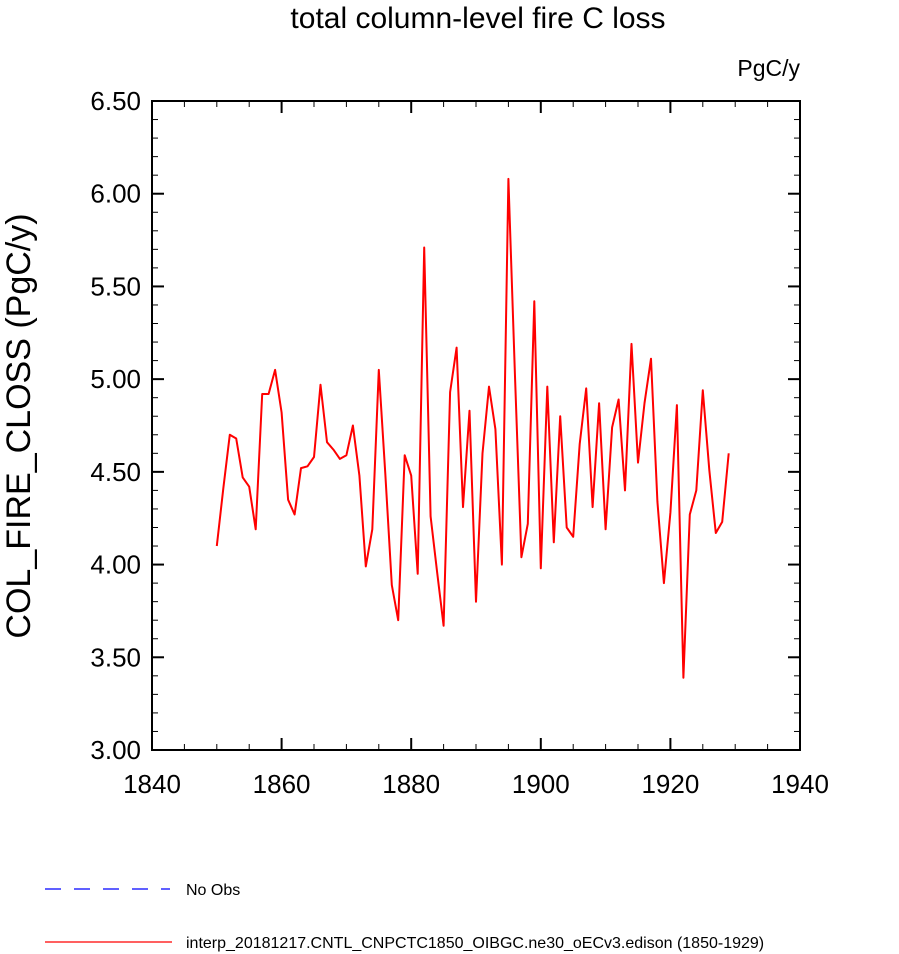 The height and width of the screenshot is (954, 899). What do you see at coordinates (282, 784) in the screenshot?
I see `x-tick-label: 1860` at bounding box center [282, 784].